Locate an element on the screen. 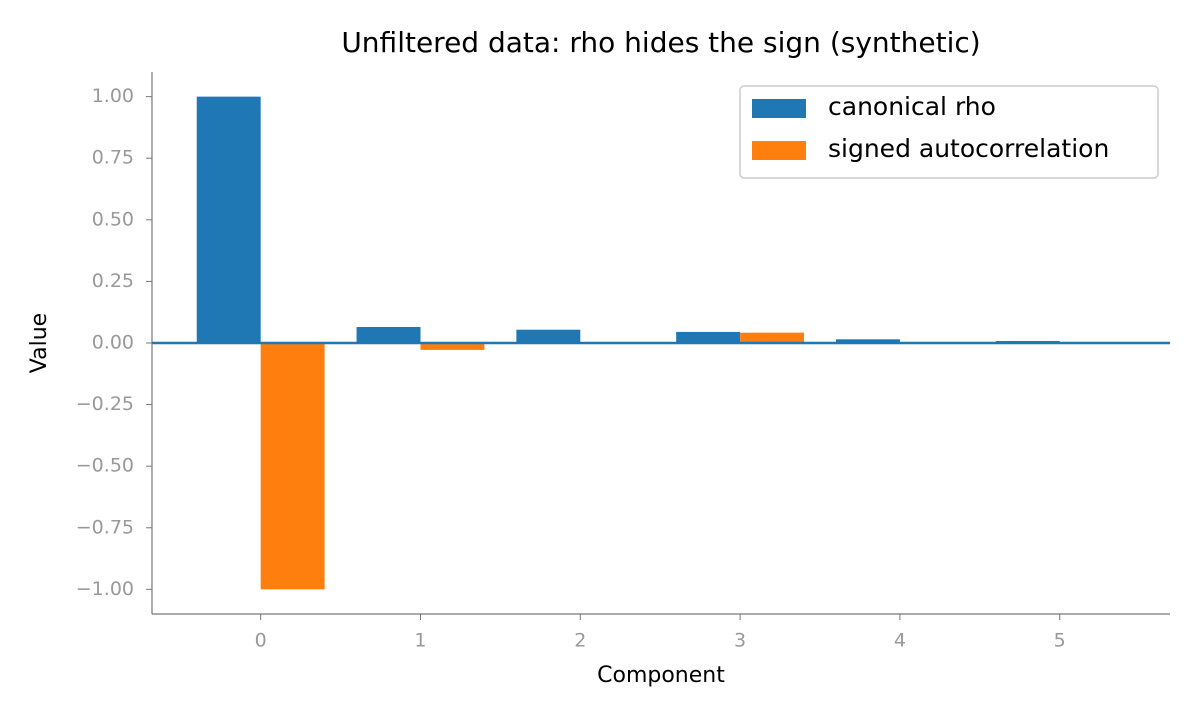 The image size is (1200, 720). x-tick-label: 1 is located at coordinates (420, 641).